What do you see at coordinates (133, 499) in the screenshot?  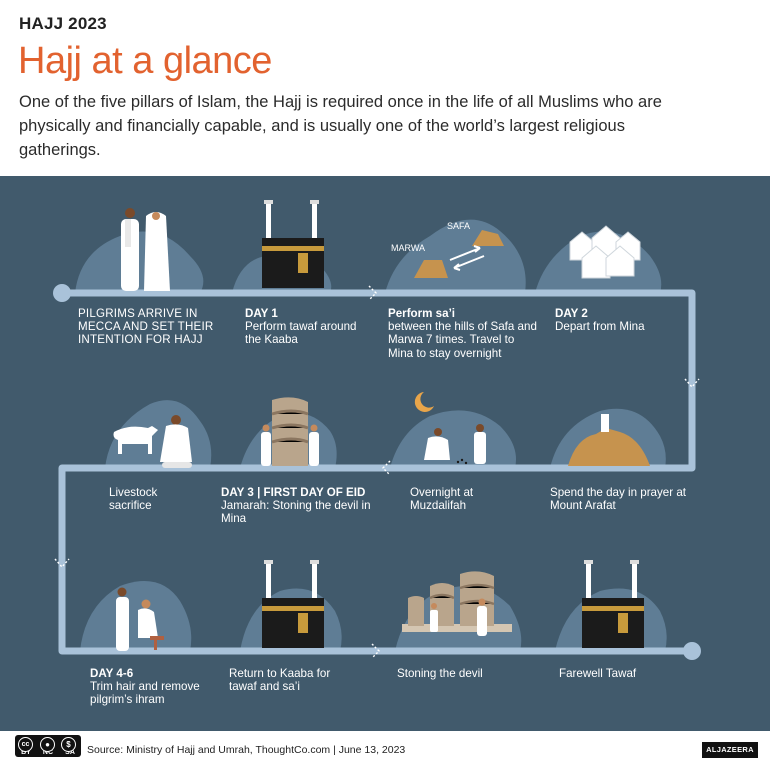 I see `step-sacrifice-text: Livestock sacrifice` at bounding box center [133, 499].